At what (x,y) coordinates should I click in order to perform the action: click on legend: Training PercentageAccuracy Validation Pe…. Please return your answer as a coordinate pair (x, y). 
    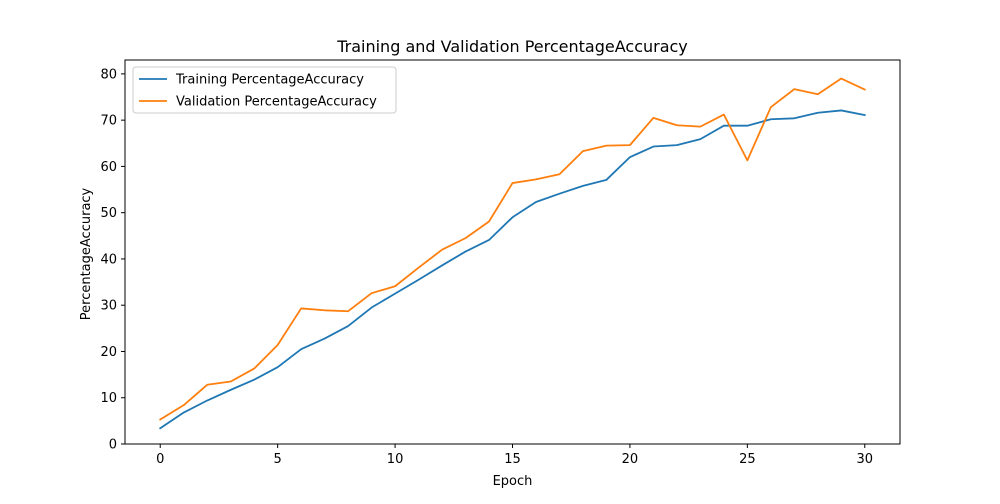
    Looking at the image, I should click on (264, 90).